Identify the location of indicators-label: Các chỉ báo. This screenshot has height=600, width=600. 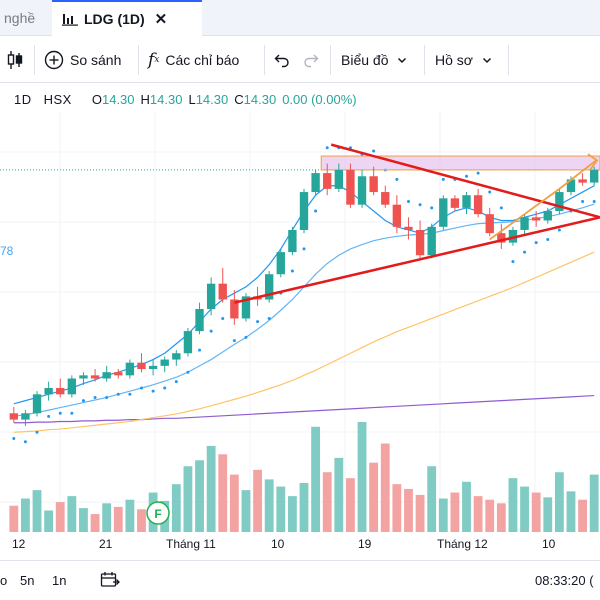
(202, 60).